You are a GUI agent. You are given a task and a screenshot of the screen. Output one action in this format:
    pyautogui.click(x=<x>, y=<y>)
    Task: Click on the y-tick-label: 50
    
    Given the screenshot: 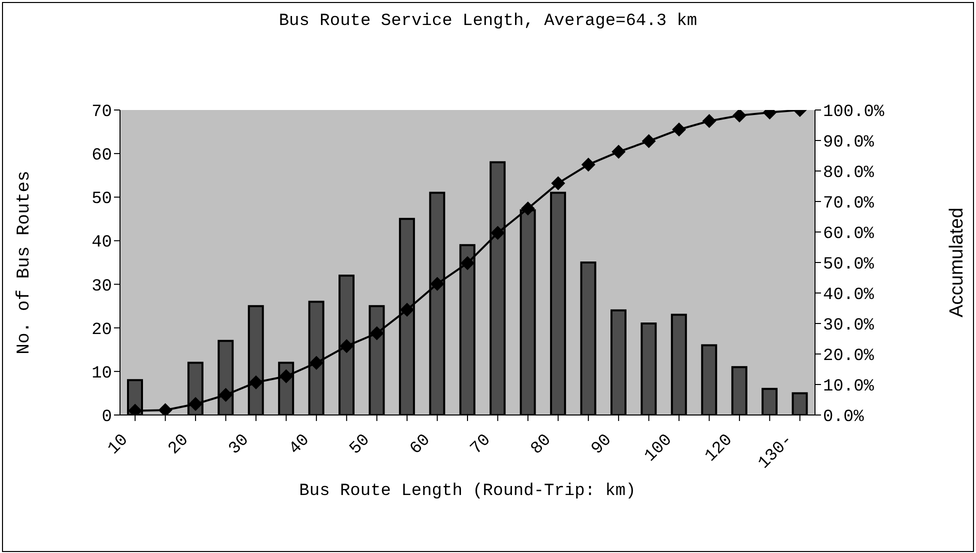 What is the action you would take?
    pyautogui.click(x=102, y=200)
    